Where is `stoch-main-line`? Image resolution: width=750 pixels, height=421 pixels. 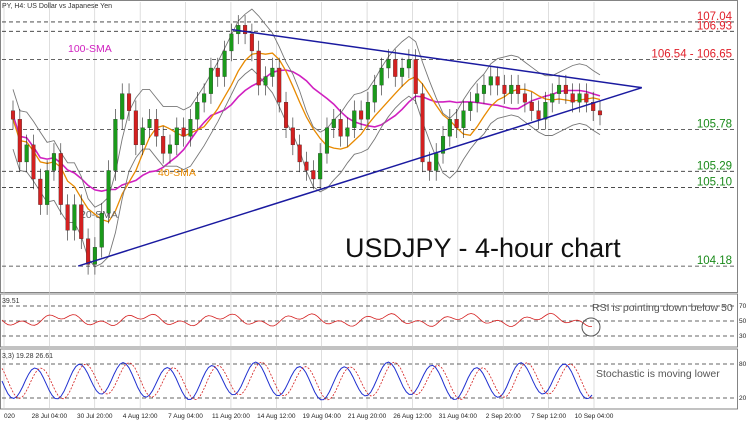
stoch-main-line is located at coordinates (297, 381).